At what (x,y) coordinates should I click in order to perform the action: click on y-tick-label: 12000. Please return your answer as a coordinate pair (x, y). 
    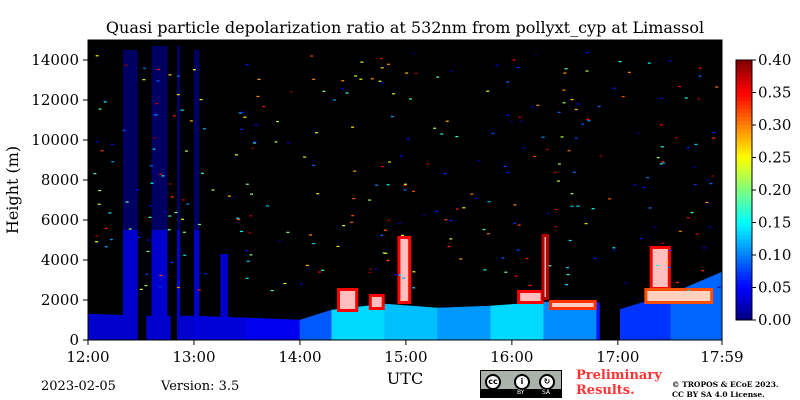
    Looking at the image, I should click on (55, 100).